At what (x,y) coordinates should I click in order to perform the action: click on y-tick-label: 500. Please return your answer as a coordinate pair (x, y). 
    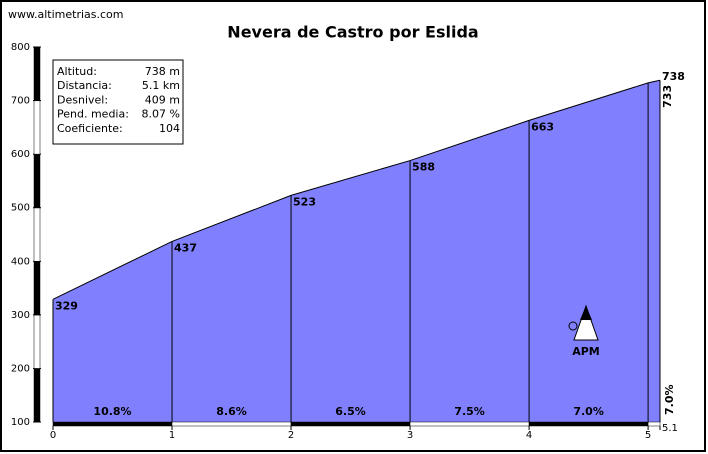
    Looking at the image, I should click on (20, 208).